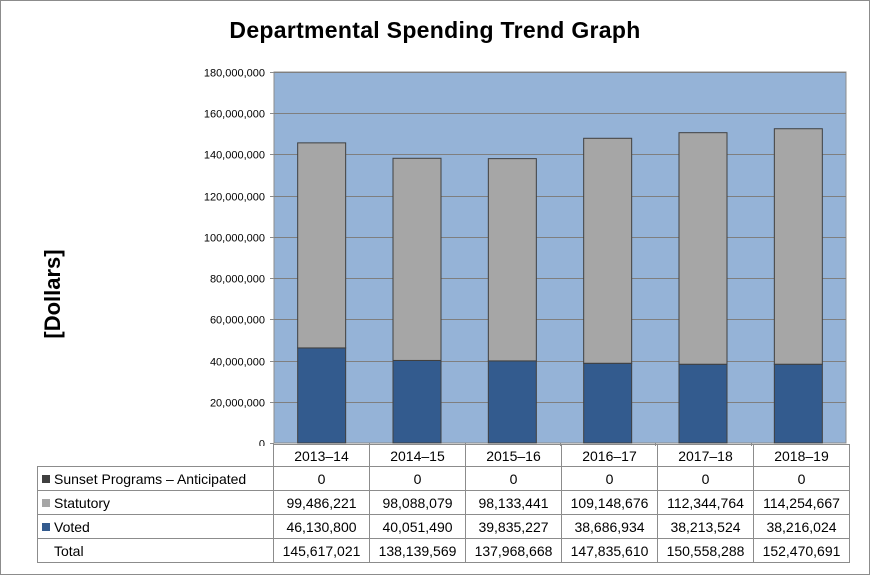 The height and width of the screenshot is (575, 870). Describe the element at coordinates (150, 478) in the screenshot. I see `legend-label: Sunset Programs – Anticipated` at that location.